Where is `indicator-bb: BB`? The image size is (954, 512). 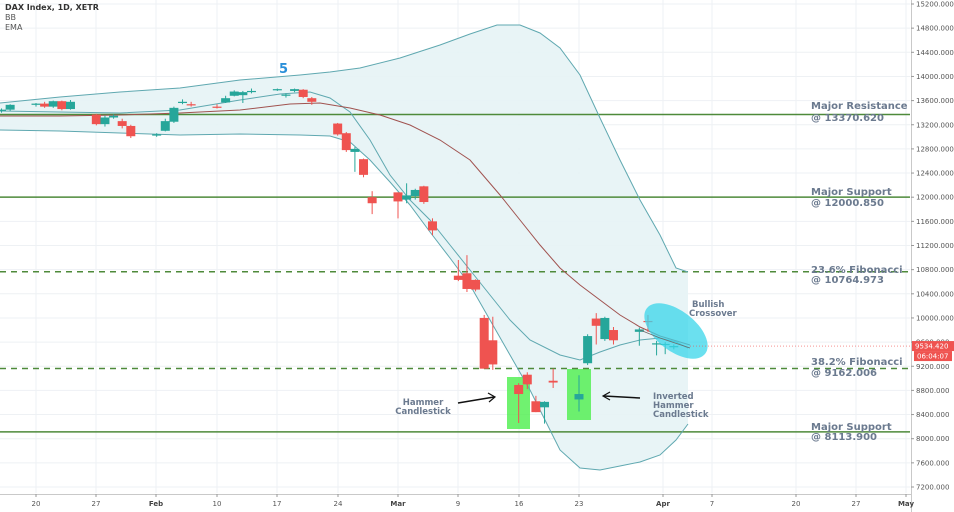
indicator-bb: BB is located at coordinates (10, 17).